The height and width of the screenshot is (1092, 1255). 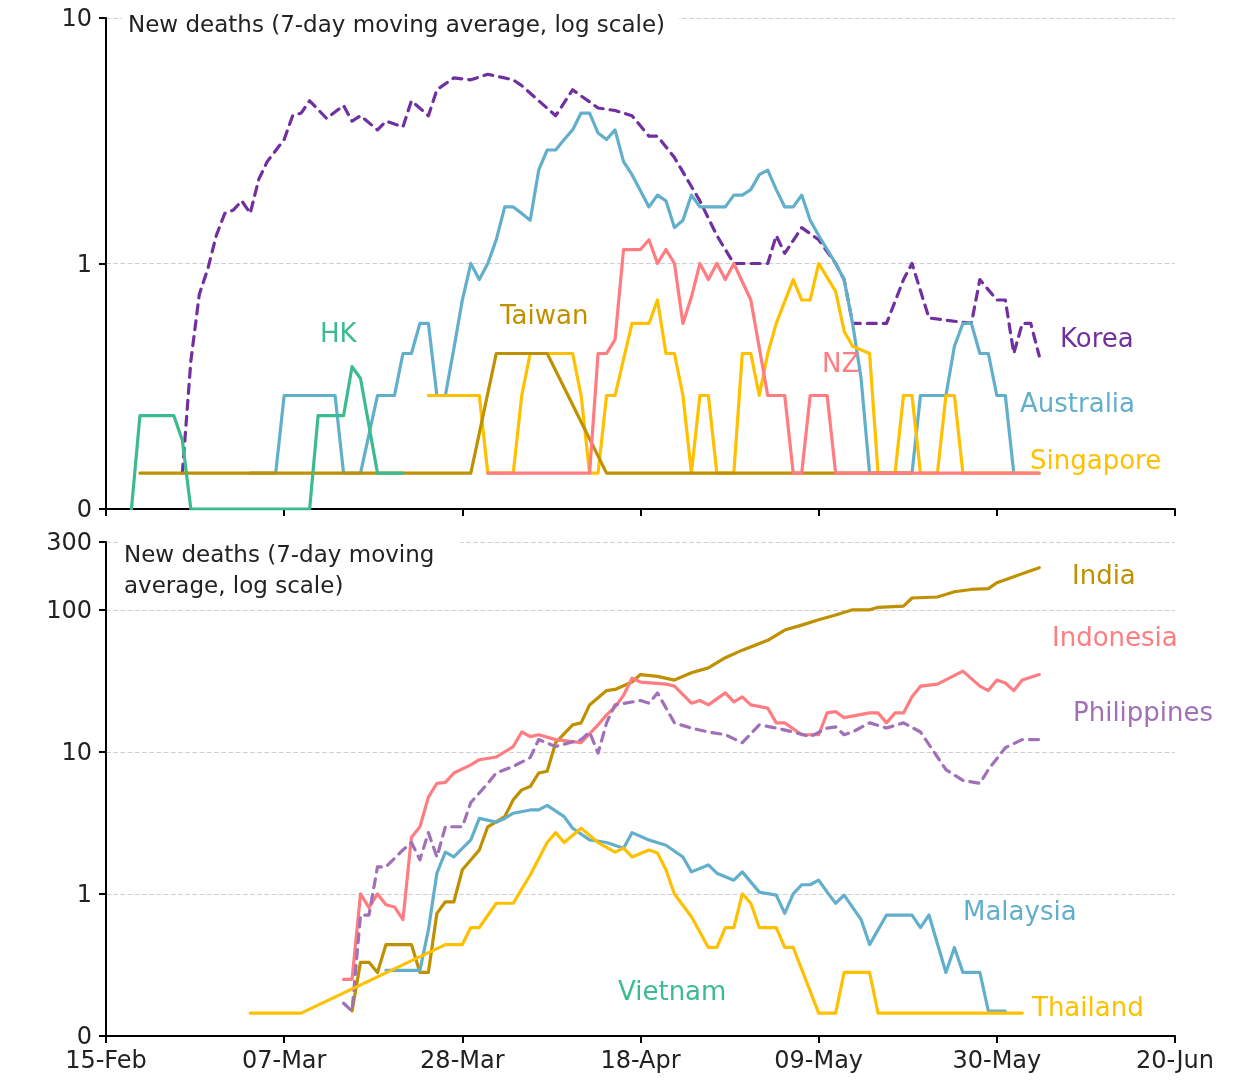 What do you see at coordinates (69, 609) in the screenshot?
I see `y-tick-label: 100` at bounding box center [69, 609].